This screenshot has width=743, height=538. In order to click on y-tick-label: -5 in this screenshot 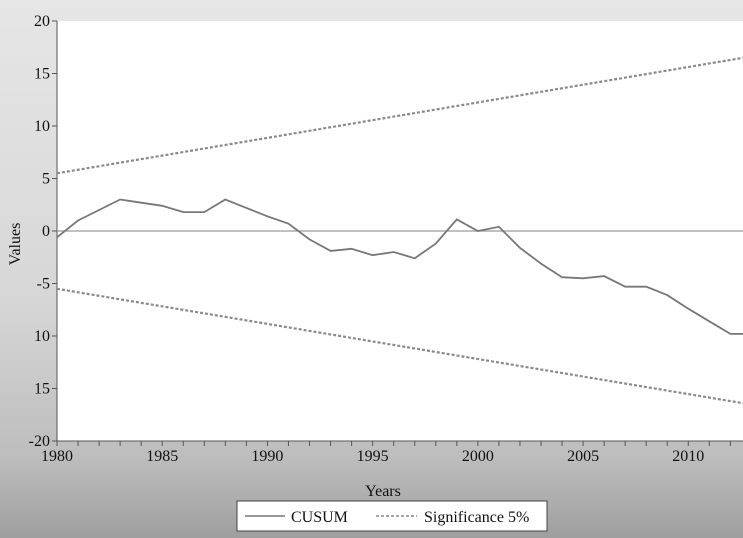, I will do `click(43, 284)`.